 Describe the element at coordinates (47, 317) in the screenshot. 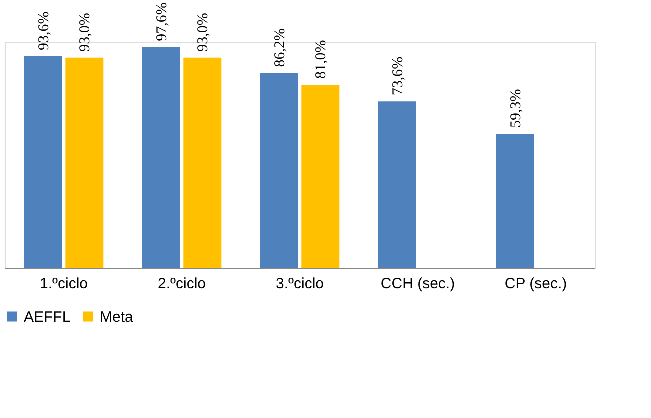

I see `legend-label: AEFFL` at that location.